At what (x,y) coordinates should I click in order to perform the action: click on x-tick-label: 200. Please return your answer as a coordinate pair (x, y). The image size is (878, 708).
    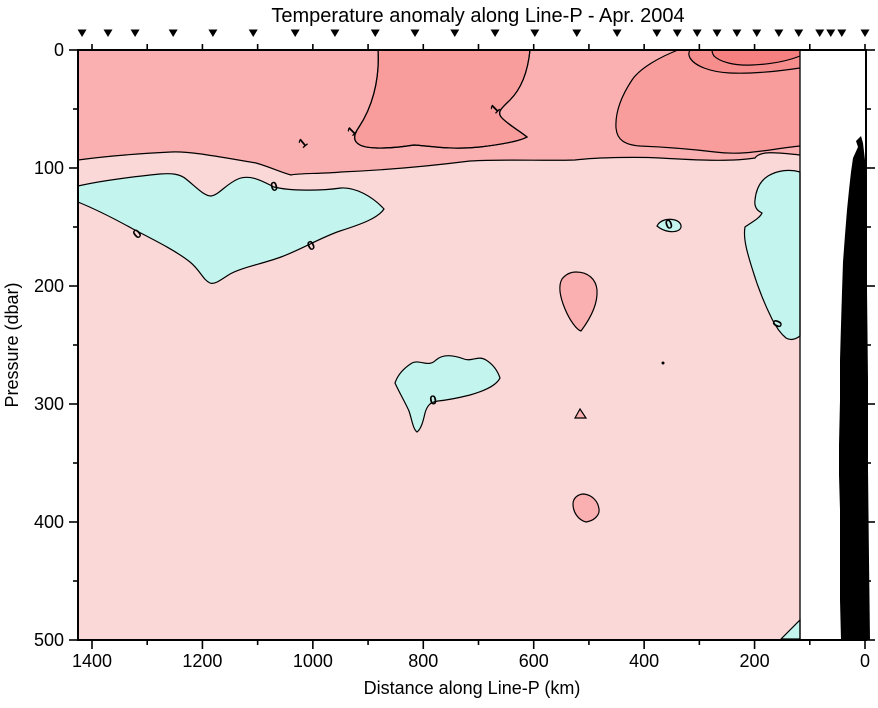
    Looking at the image, I should click on (755, 661).